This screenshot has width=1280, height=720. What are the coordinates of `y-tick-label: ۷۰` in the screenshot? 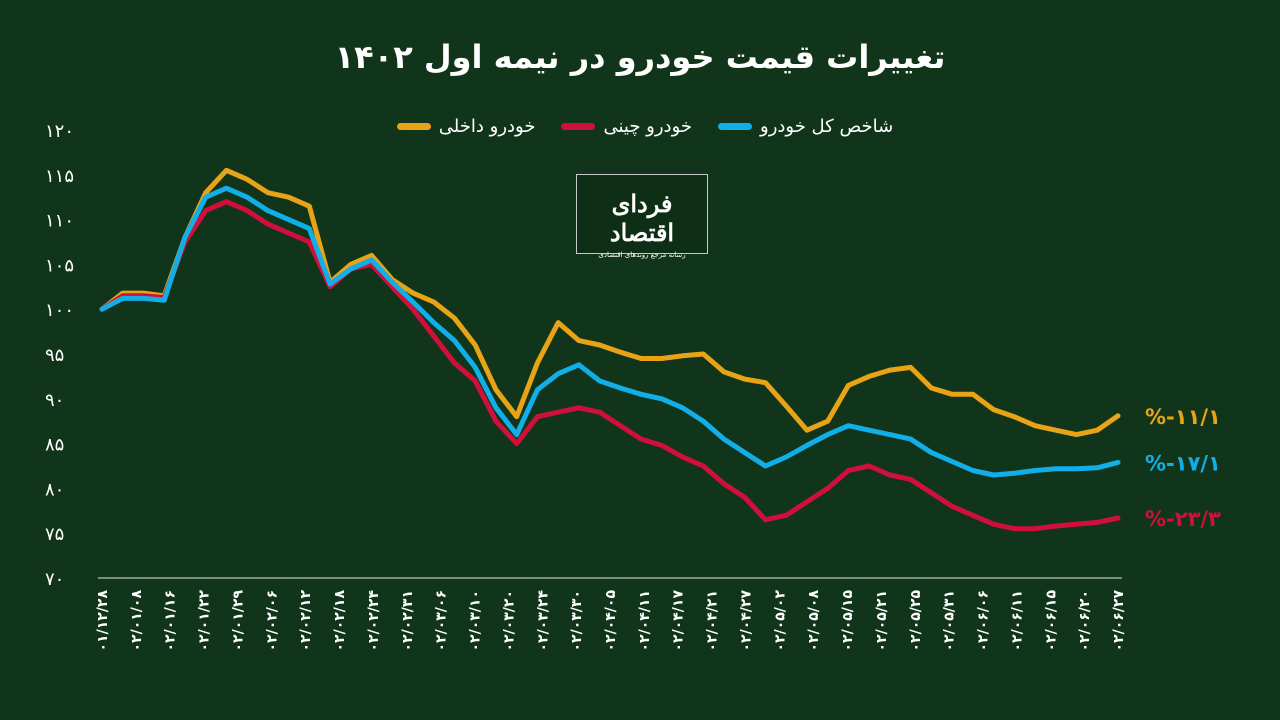 It's located at (54, 579).